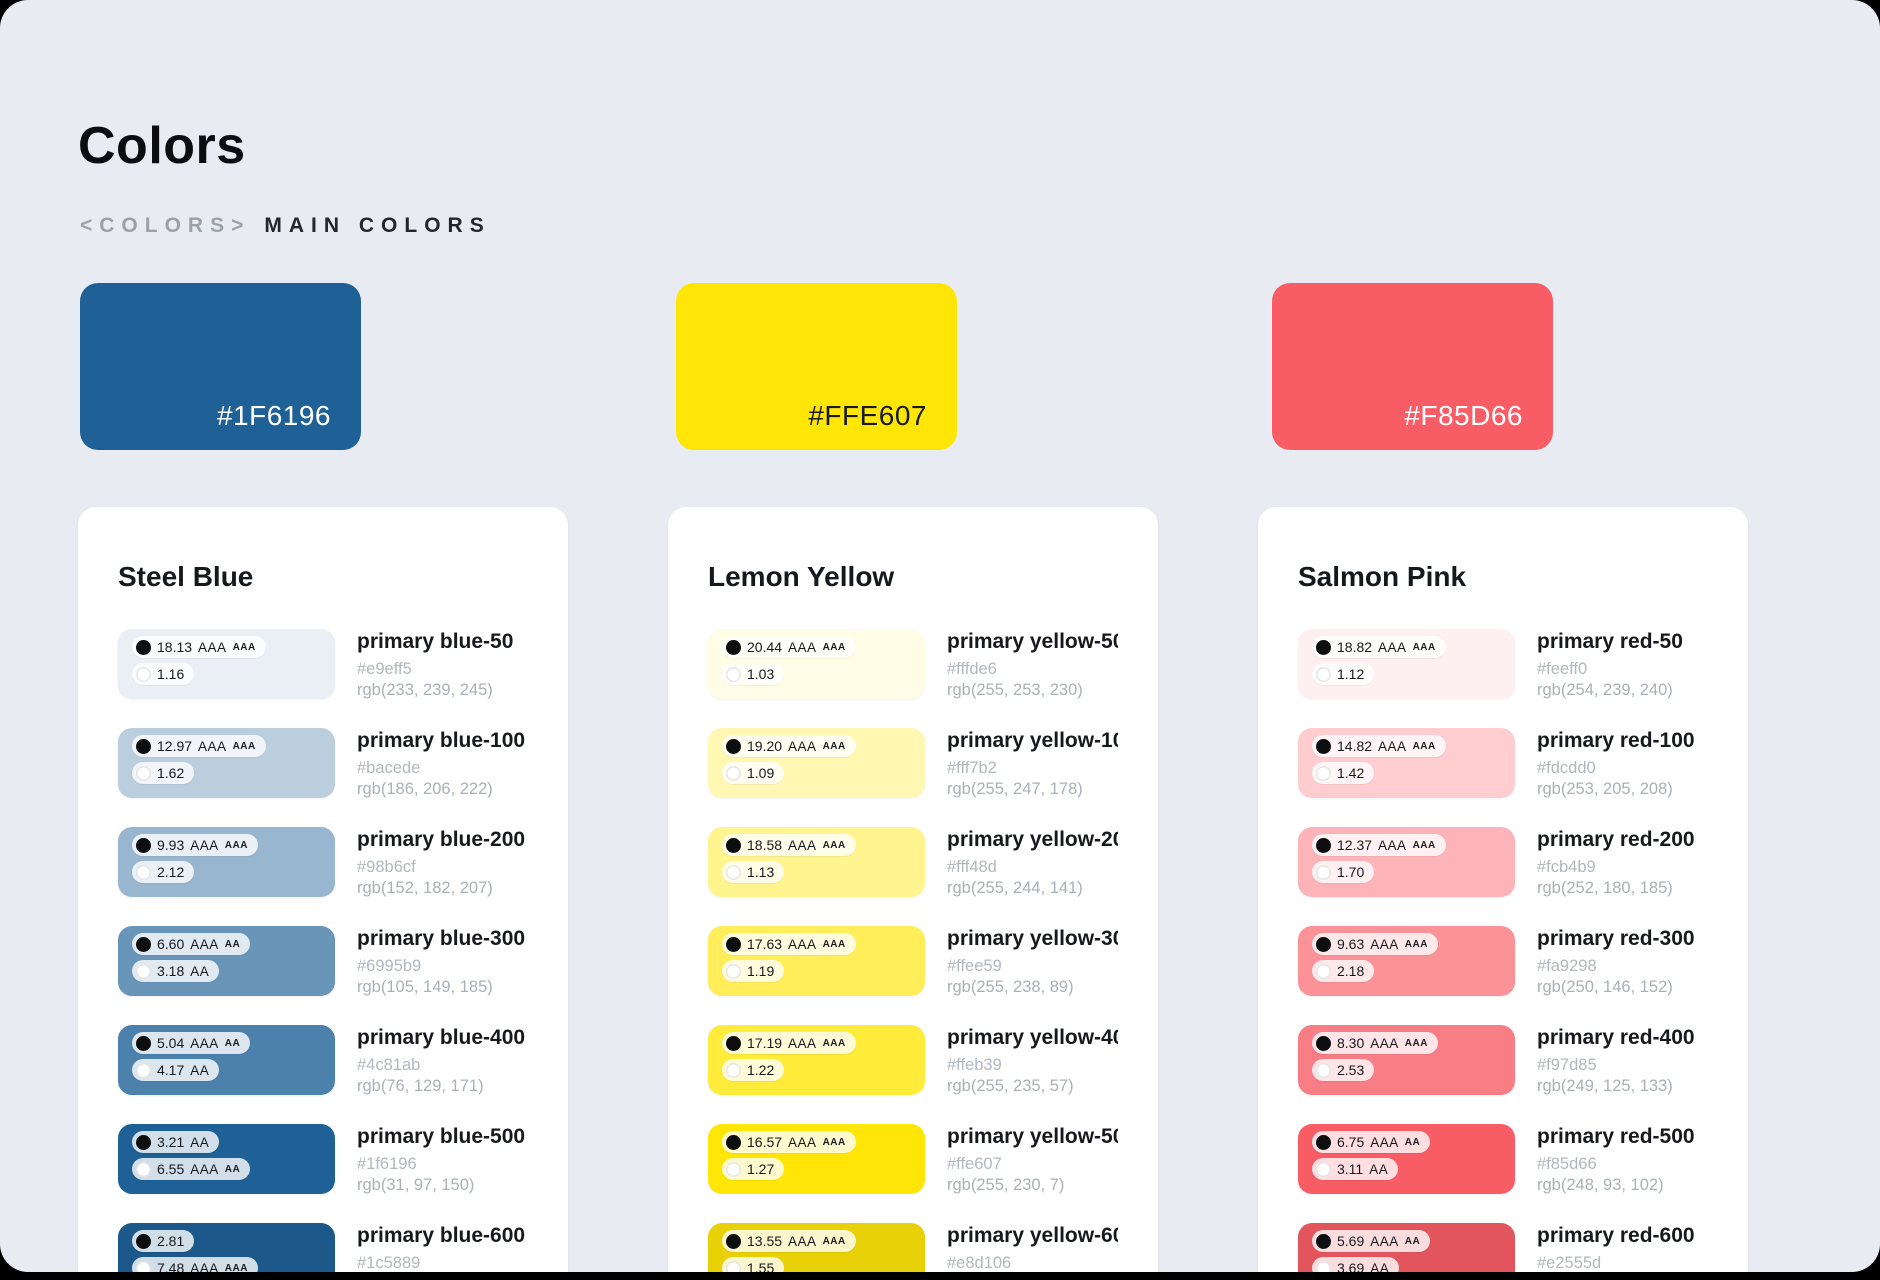 The width and height of the screenshot is (1880, 1280). Describe the element at coordinates (816, 1060) in the screenshot. I see `shade-chip: 17.19 AAA AAA 1.22` at that location.